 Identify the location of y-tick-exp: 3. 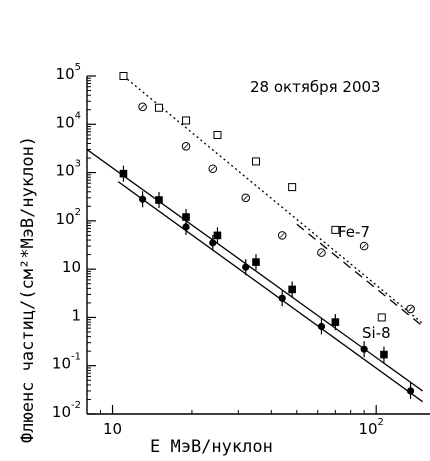
(78, 164).